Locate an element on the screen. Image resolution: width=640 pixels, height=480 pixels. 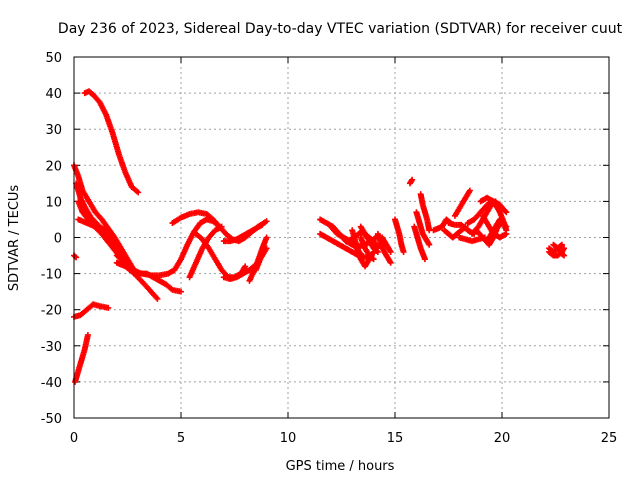
y-tick-label: 0 is located at coordinates (58, 239).